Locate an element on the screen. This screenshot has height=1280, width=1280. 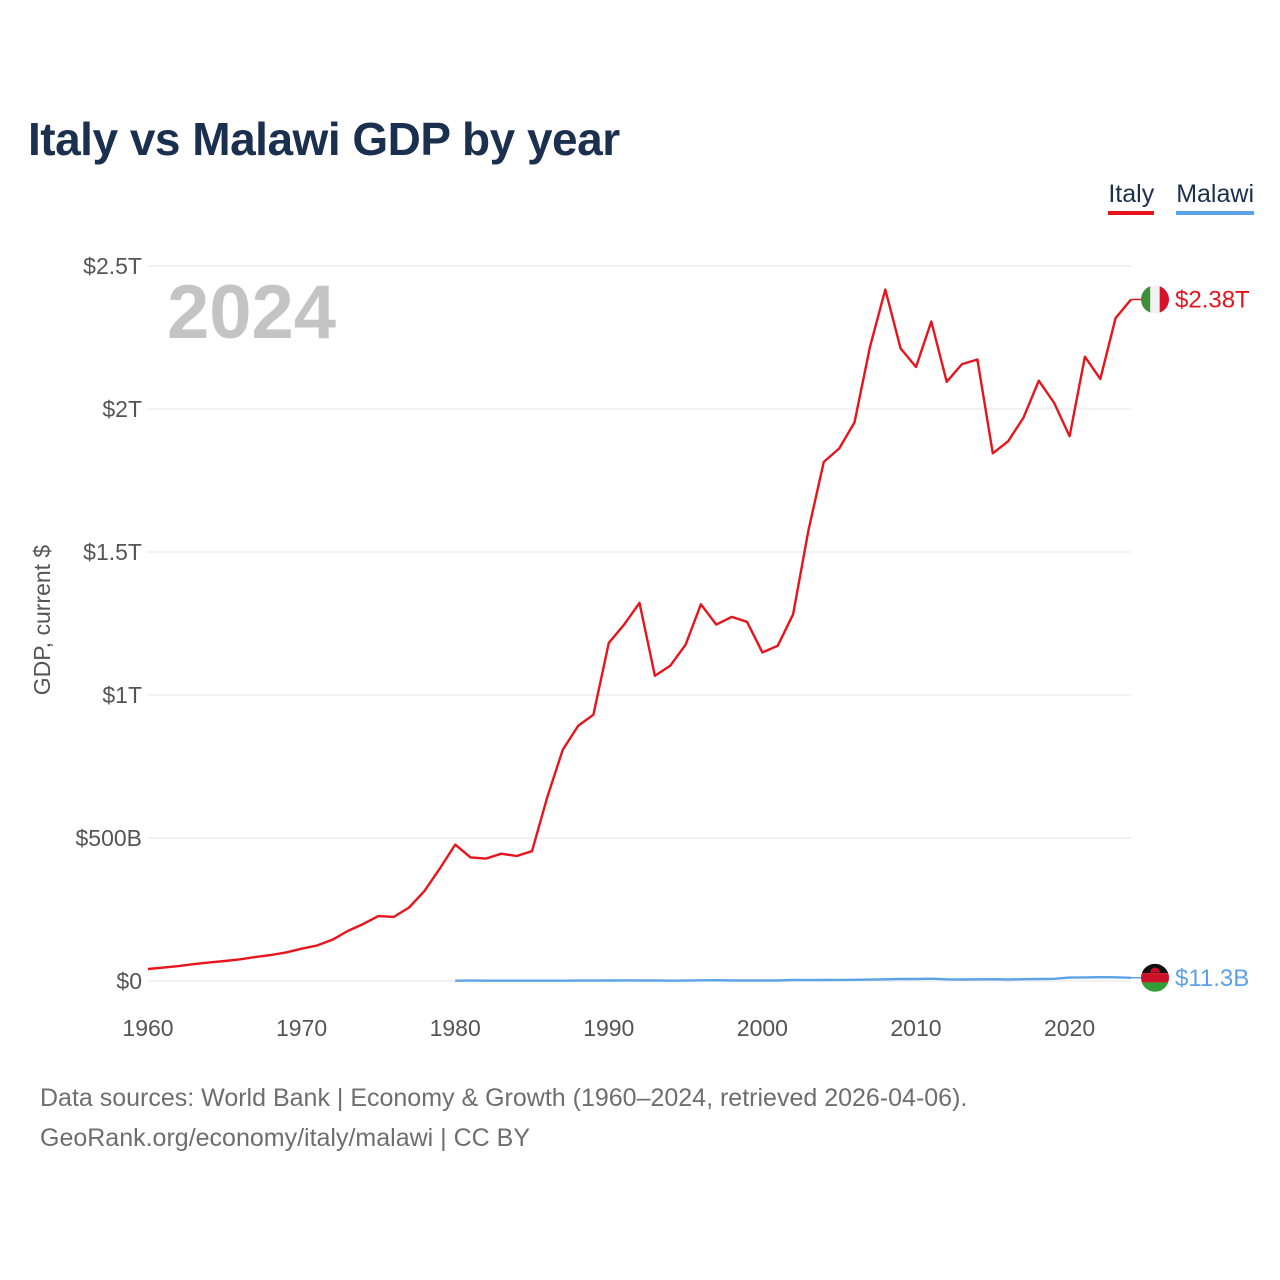
x-tick-label: 1970 is located at coordinates (301, 1028).